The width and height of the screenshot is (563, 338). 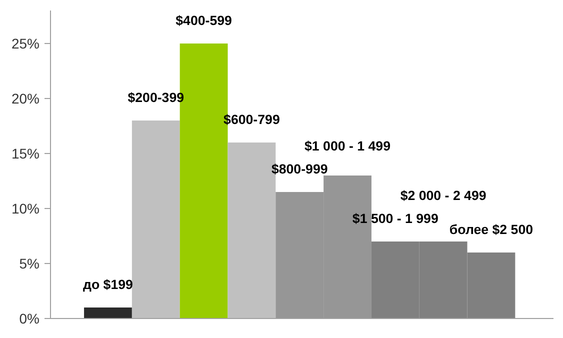 What do you see at coordinates (25, 98) in the screenshot?
I see `y-tick-label: 20%` at bounding box center [25, 98].